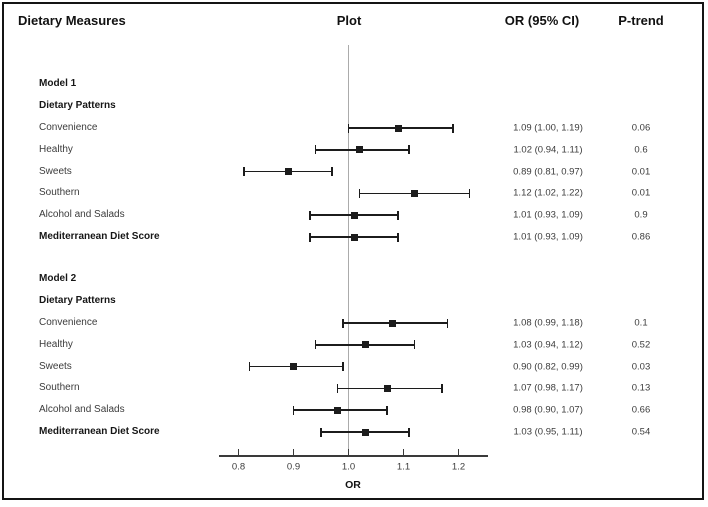  Describe the element at coordinates (641, 410) in the screenshot. I see `p-trend-value: 0.66` at that location.